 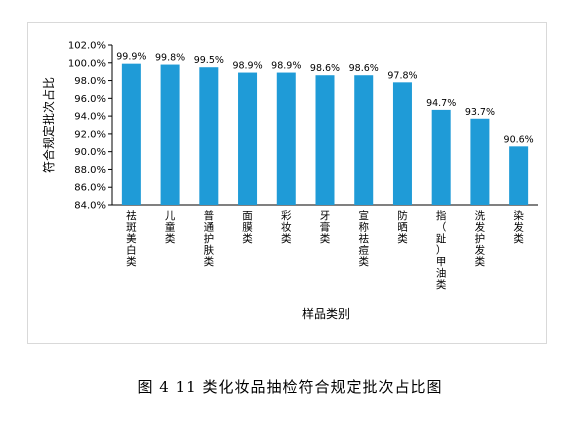 I want to click on data-label: 94.7%, so click(x=441, y=103).